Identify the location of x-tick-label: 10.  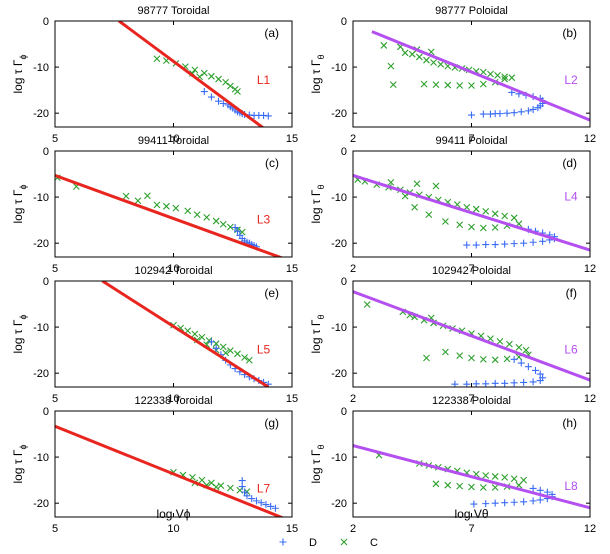
(173, 399).